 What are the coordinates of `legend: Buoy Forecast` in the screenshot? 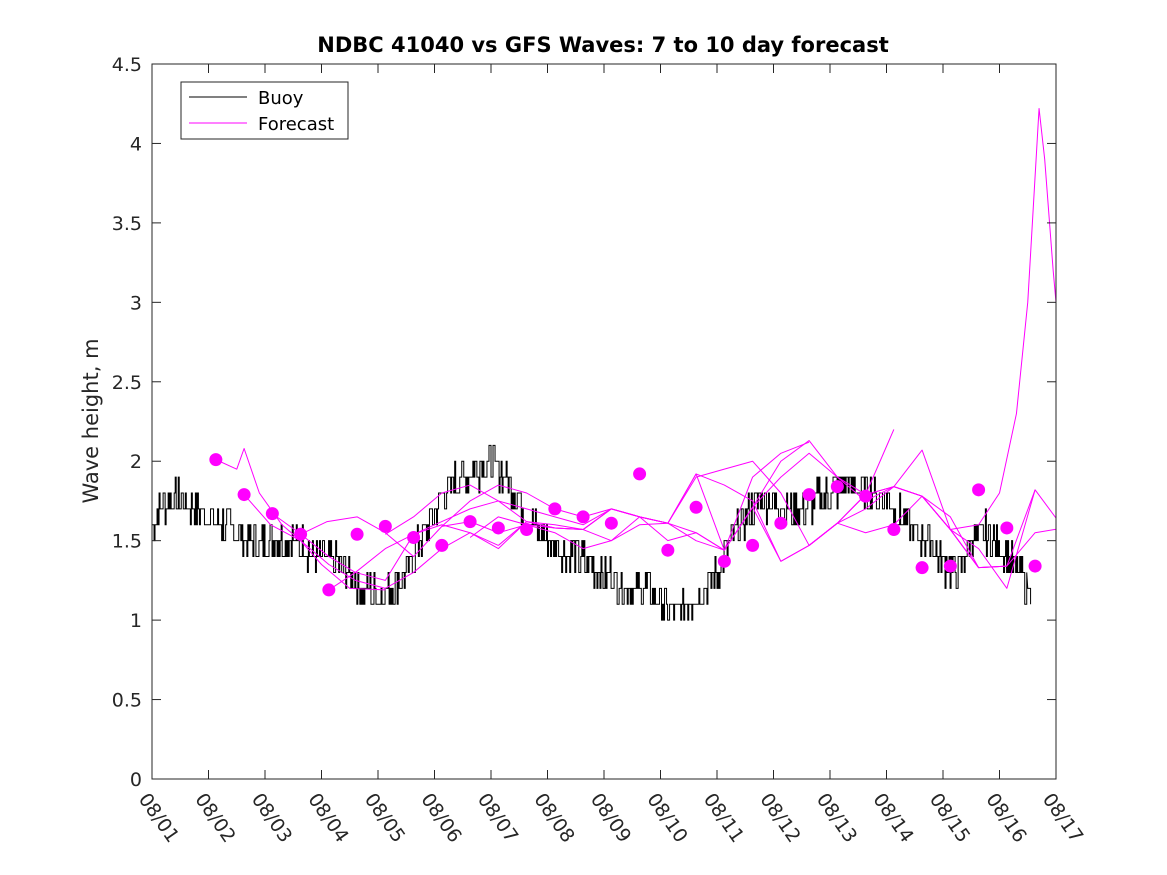 It's located at (264, 110).